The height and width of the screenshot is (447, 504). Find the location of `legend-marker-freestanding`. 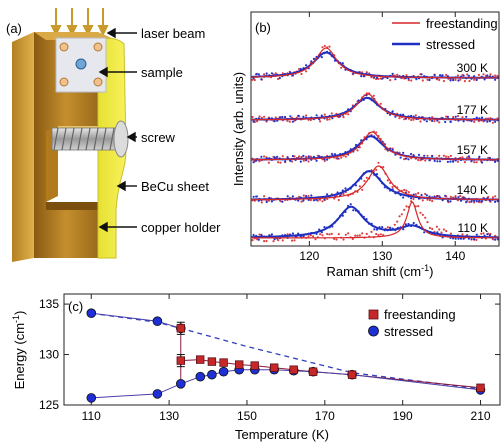

legend-marker-freestanding is located at coordinates (373, 314).